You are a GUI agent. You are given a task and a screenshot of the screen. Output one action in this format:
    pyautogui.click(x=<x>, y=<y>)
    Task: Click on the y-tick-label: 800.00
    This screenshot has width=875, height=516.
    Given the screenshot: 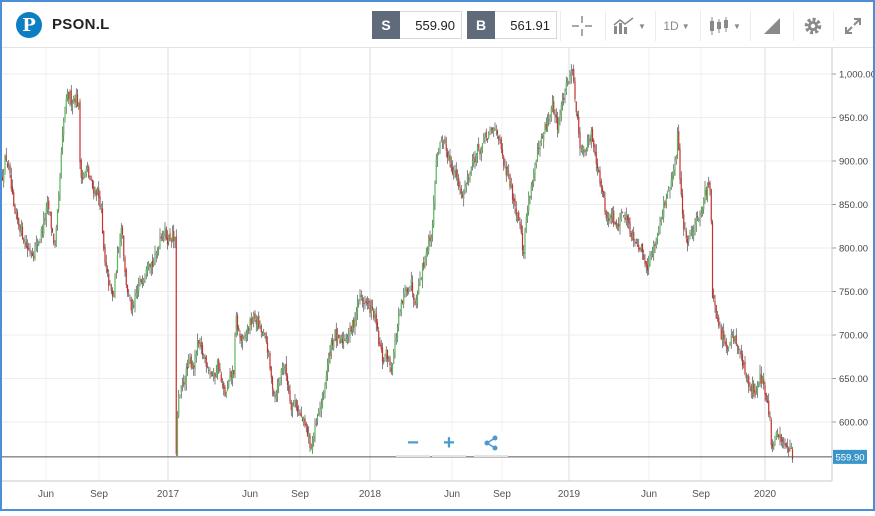 What is the action you would take?
    pyautogui.click(x=853, y=249)
    